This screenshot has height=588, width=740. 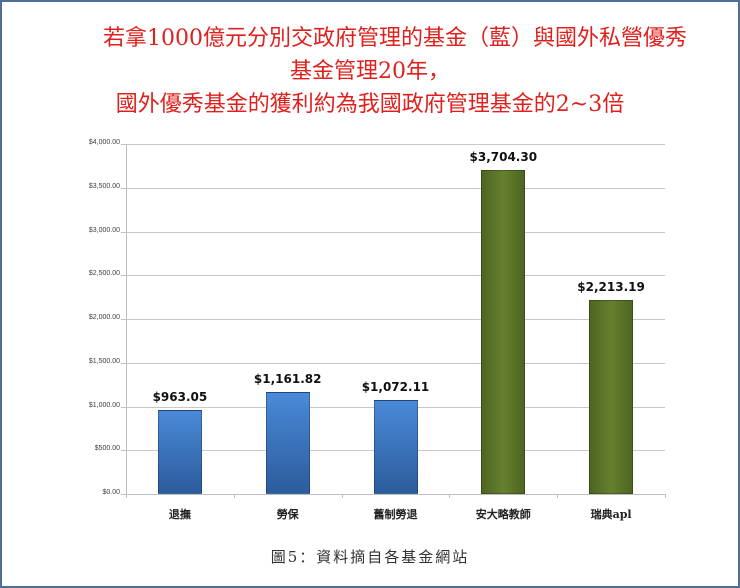 I want to click on x-axis, so click(x=396, y=494).